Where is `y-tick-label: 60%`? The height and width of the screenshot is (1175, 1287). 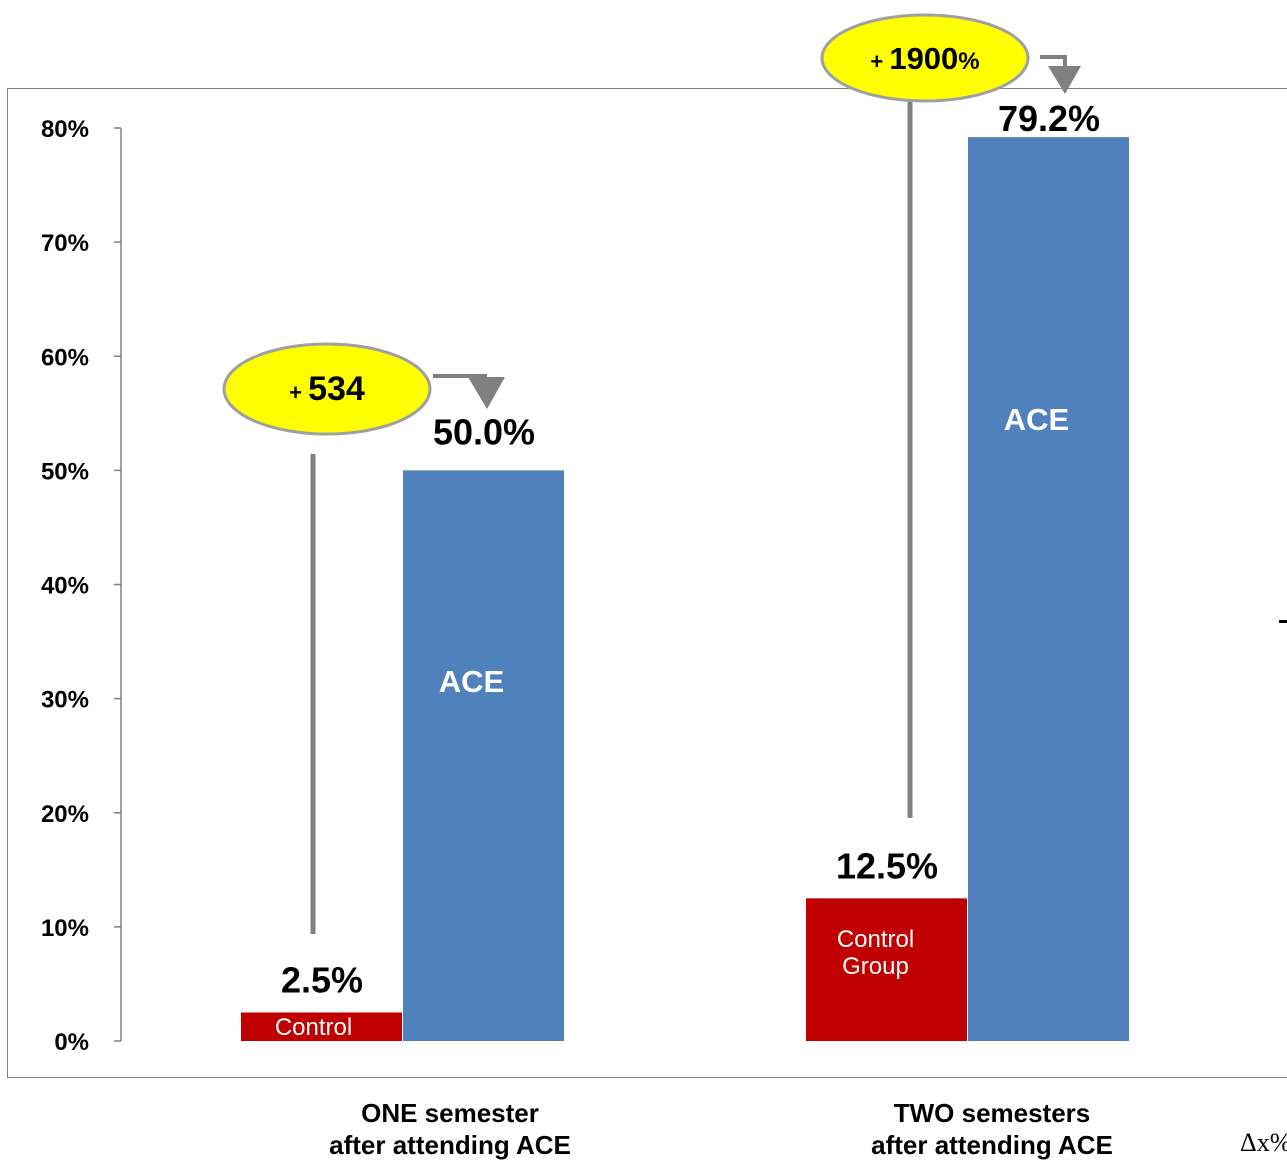 y-tick-label: 60% is located at coordinates (65, 357).